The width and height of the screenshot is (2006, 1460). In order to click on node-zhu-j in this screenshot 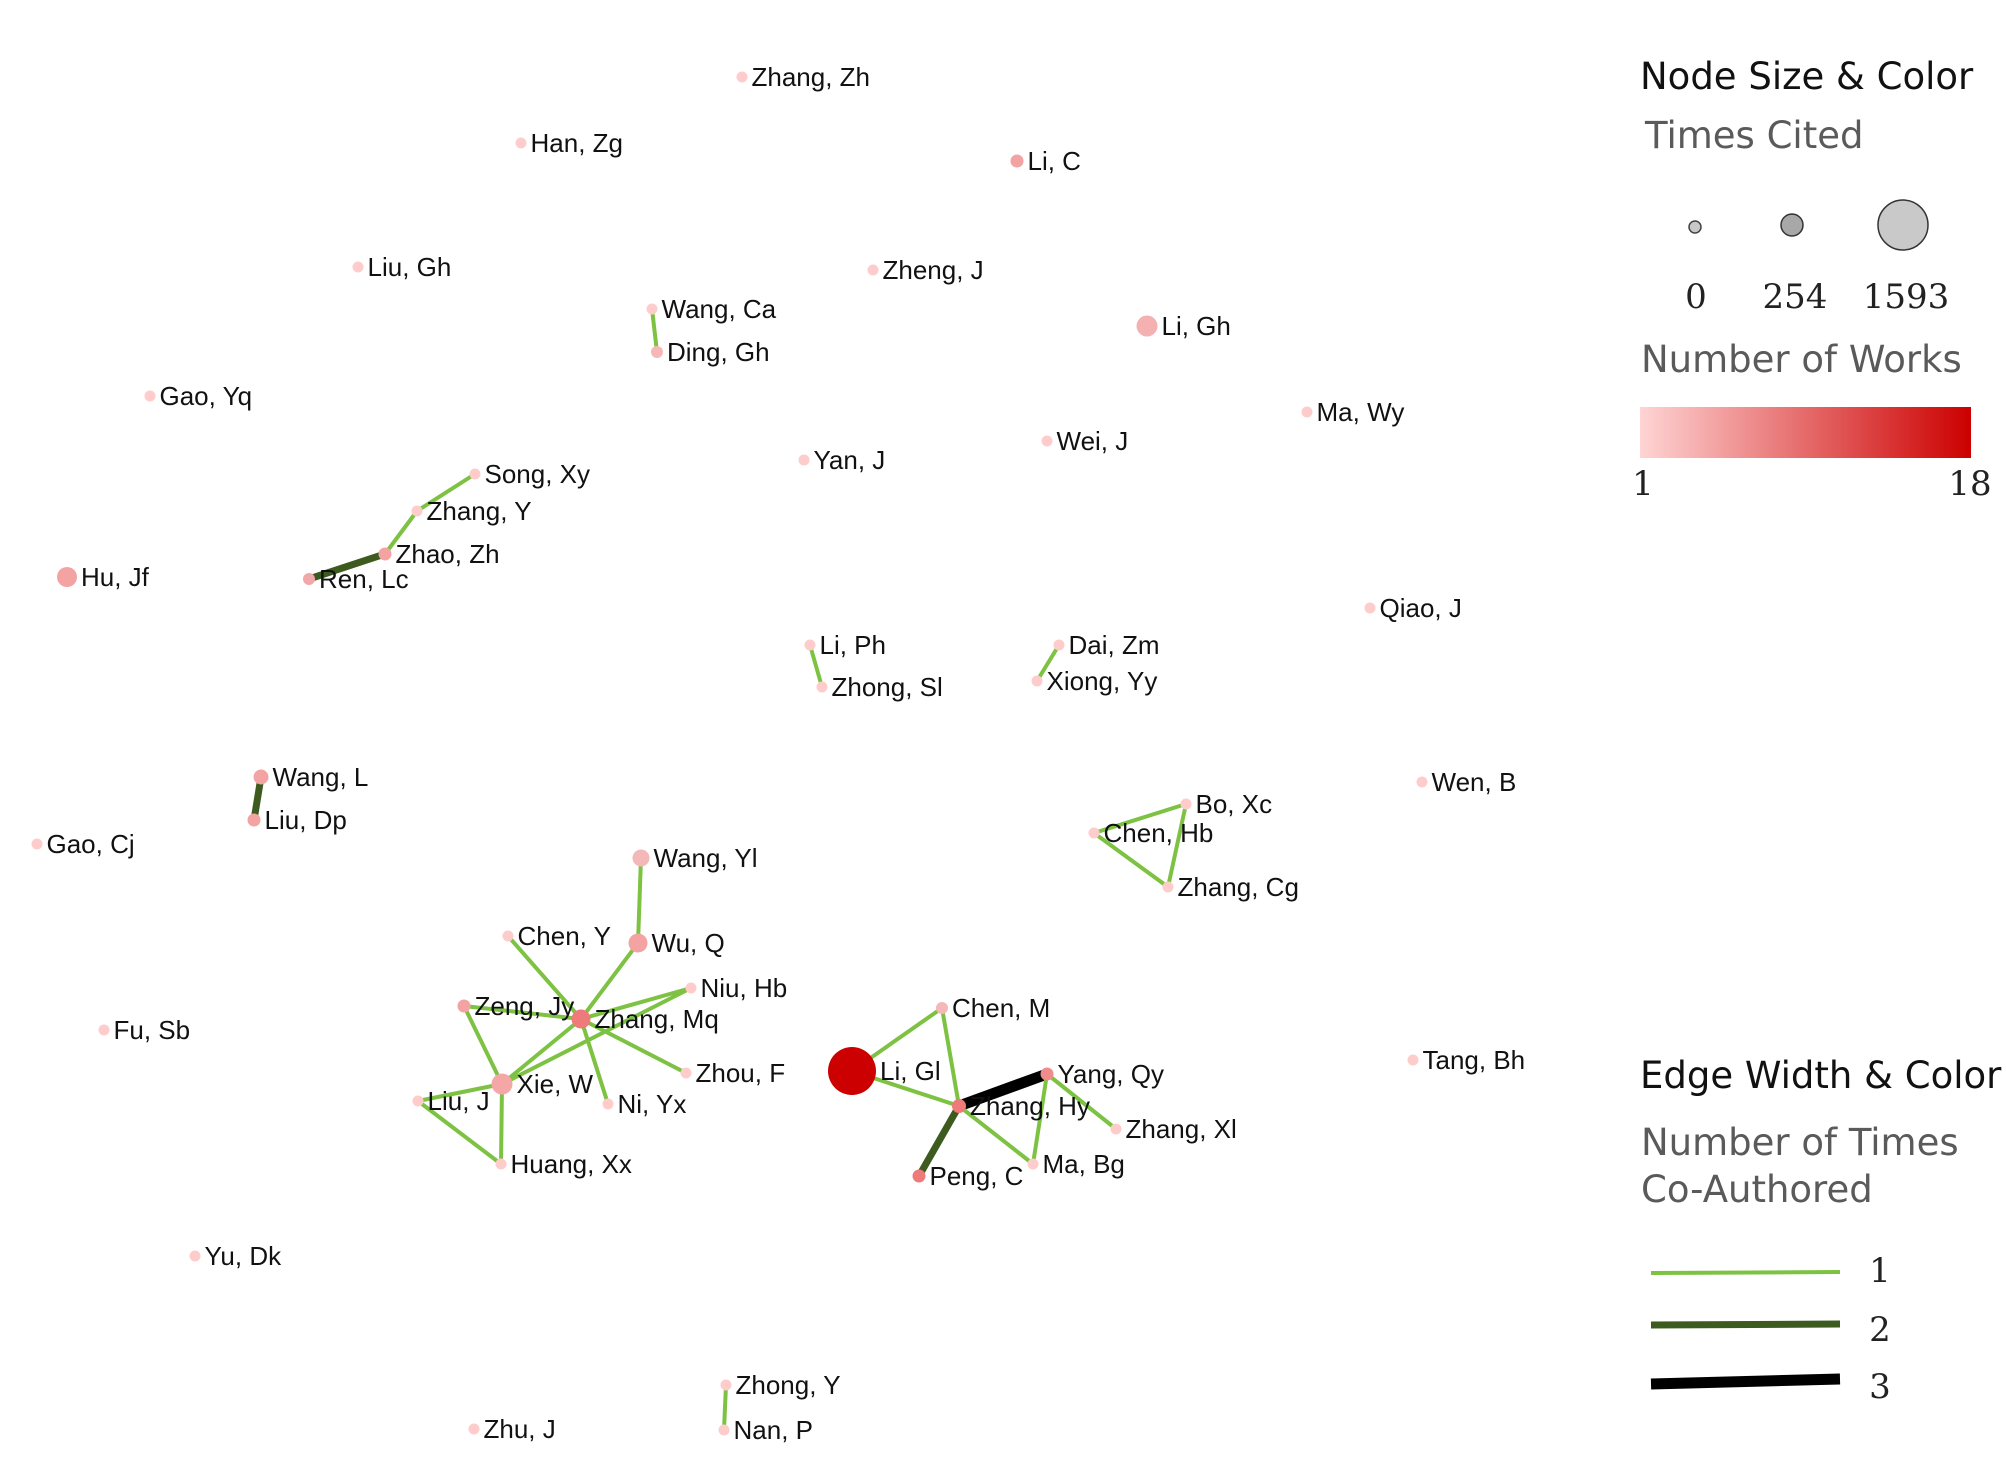, I will do `click(474, 1429)`.